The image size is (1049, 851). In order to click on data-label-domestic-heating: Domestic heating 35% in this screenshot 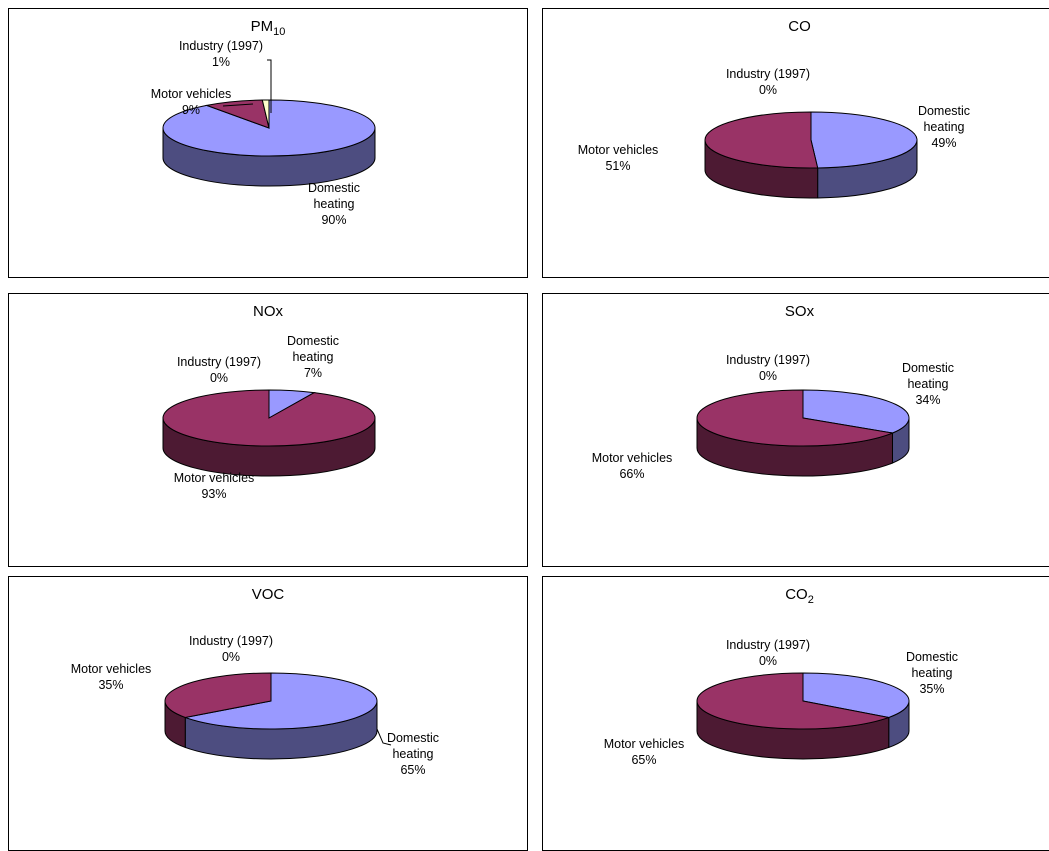, I will do `click(932, 673)`.